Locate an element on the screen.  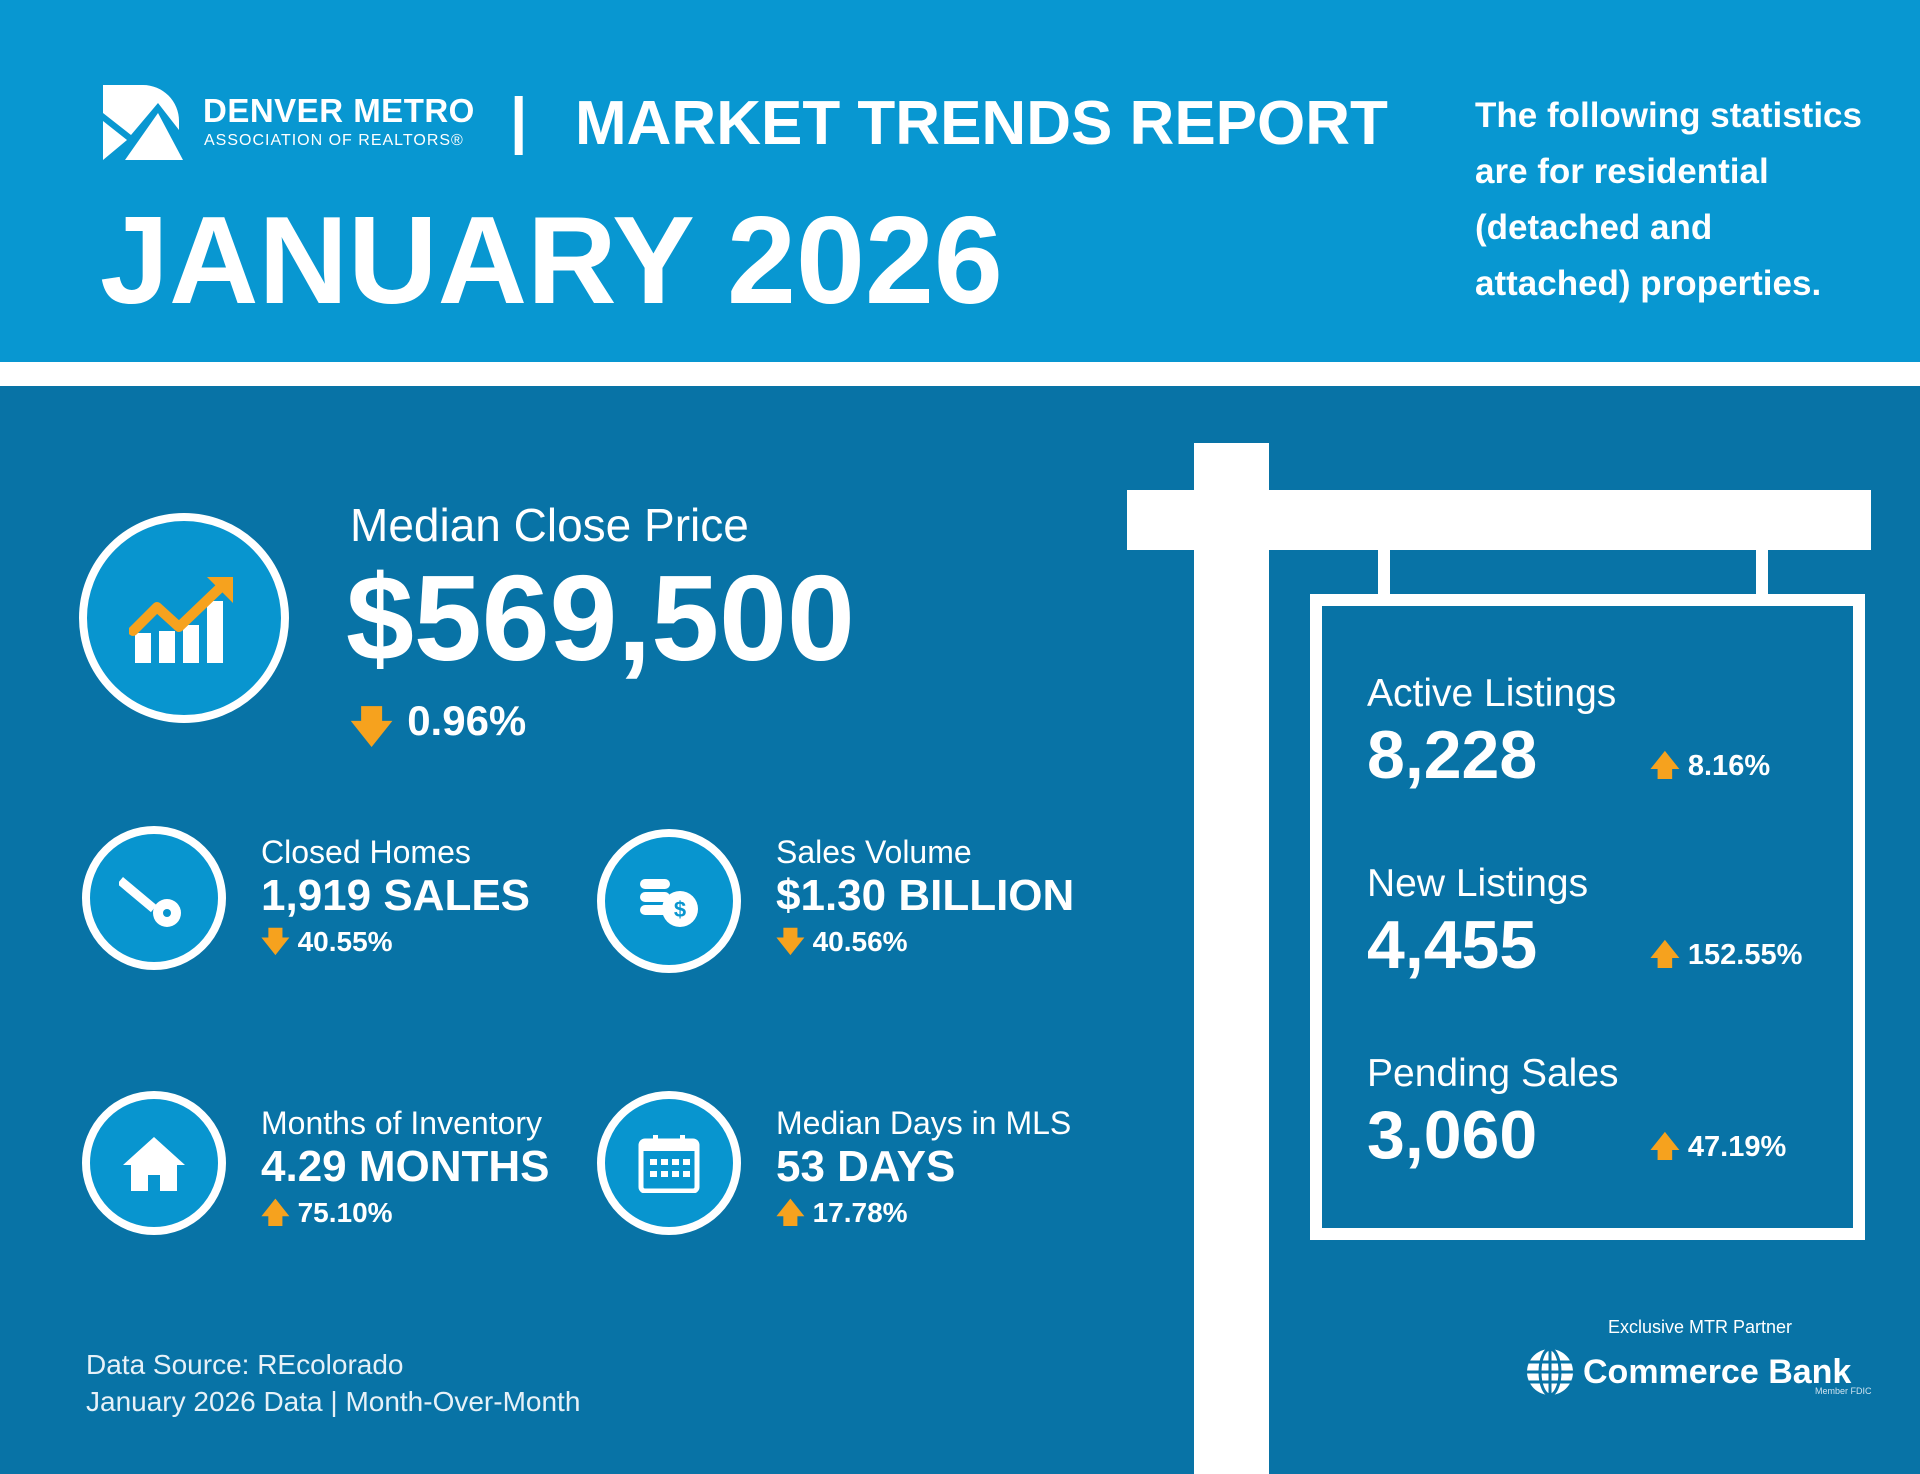
stat-median-days: Median Days in MLS 53 DAYS 🡅 17.78% is located at coordinates (923, 1172).